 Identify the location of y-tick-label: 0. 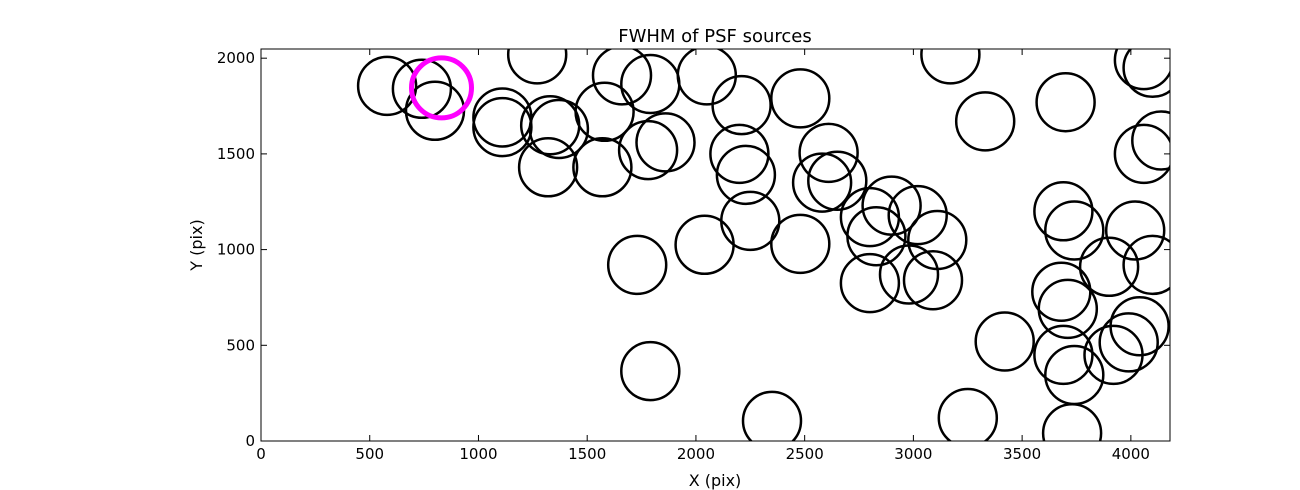
(250, 441).